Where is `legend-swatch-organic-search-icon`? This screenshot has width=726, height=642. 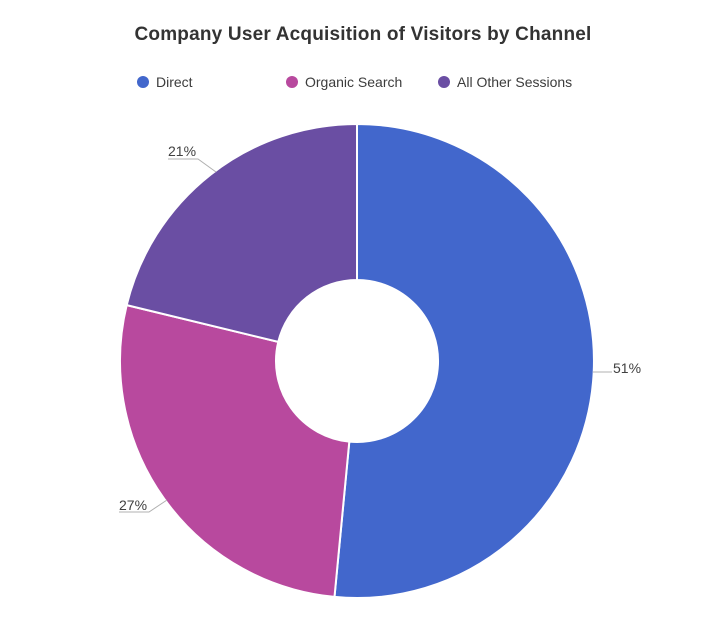
legend-swatch-organic-search-icon is located at coordinates (292, 81).